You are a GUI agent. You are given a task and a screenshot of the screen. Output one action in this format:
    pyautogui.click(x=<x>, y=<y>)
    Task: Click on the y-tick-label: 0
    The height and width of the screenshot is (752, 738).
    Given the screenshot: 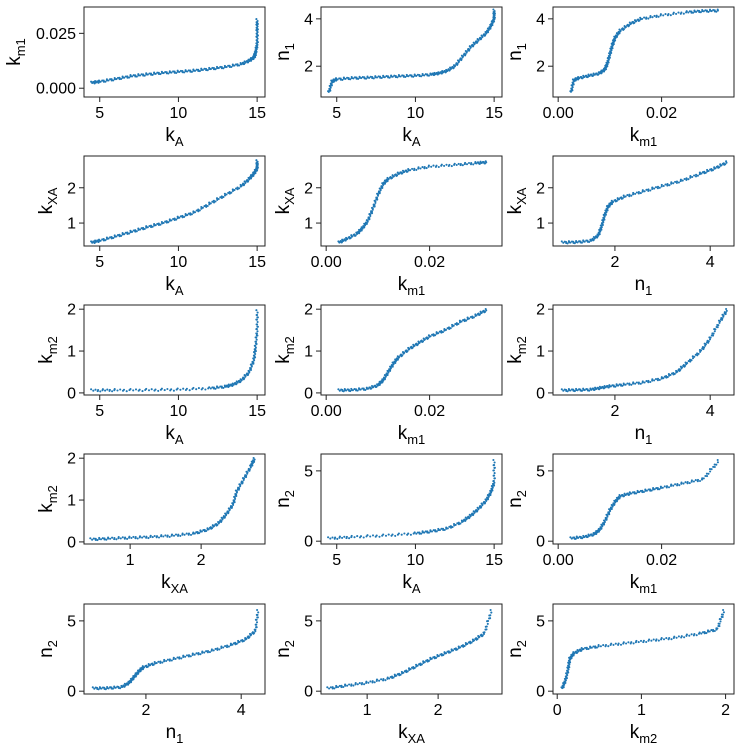 What is the action you would take?
    pyautogui.click(x=308, y=393)
    